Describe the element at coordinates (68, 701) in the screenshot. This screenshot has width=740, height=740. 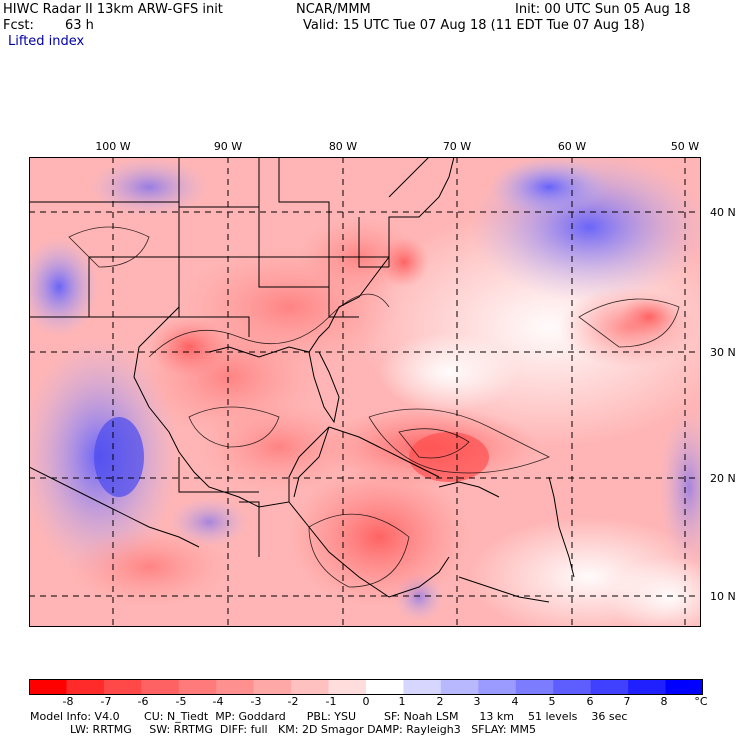
I see `colorbar-label: -8` at that location.